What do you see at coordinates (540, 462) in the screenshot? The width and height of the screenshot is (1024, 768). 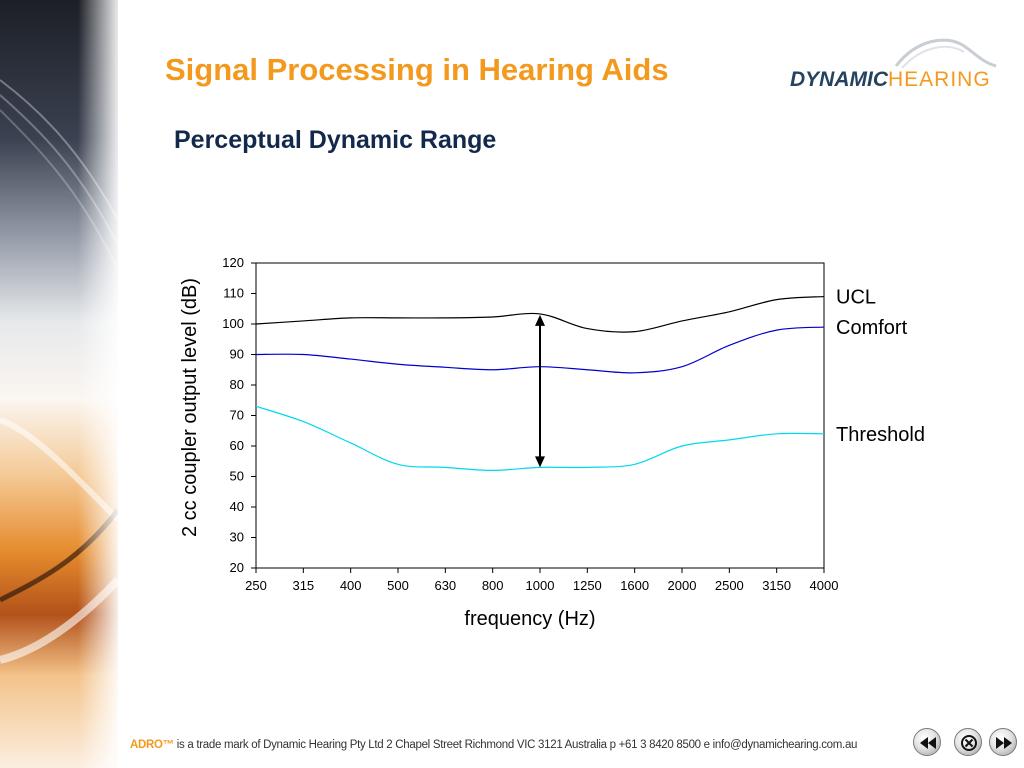 I see `dynamic-range-arrowhead-bottom` at bounding box center [540, 462].